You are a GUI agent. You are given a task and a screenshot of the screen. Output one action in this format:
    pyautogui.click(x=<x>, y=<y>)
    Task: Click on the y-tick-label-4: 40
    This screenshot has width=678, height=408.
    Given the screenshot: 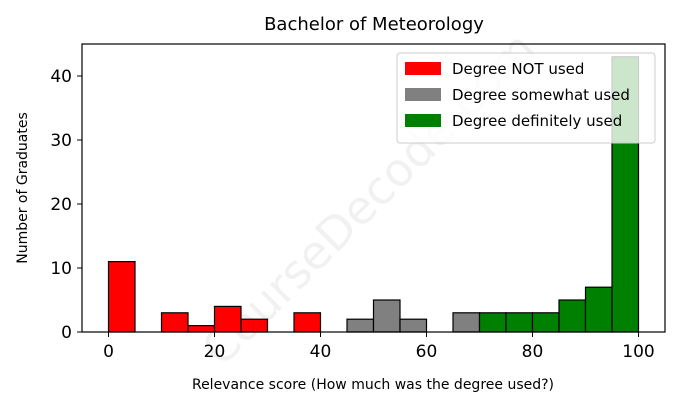 What is the action you would take?
    pyautogui.click(x=61, y=77)
    